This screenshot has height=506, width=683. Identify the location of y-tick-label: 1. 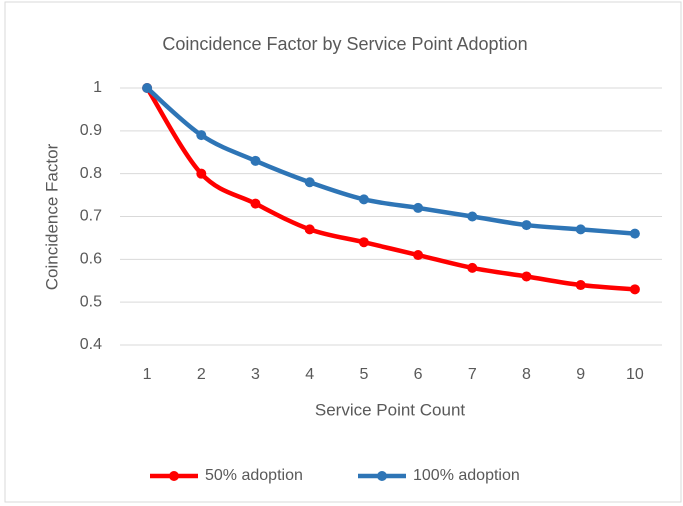
(97, 87).